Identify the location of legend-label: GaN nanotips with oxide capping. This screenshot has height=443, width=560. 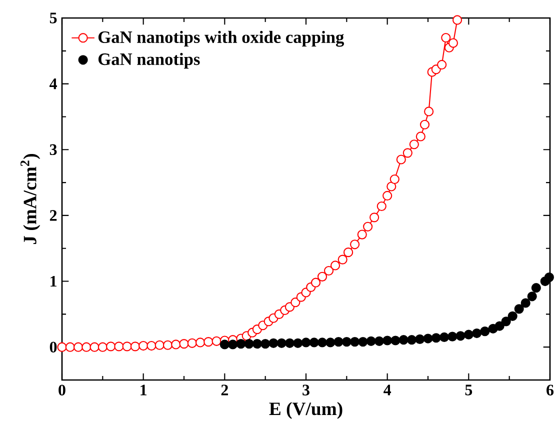
(221, 38).